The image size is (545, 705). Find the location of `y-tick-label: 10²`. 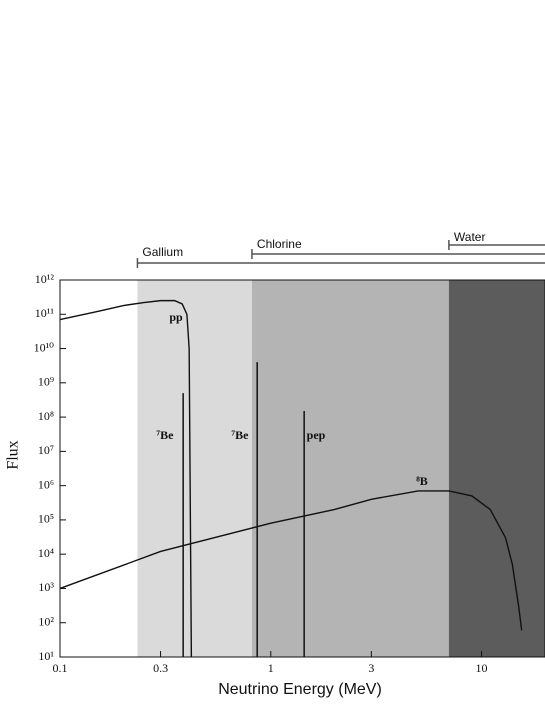

y-tick-label: 10² is located at coordinates (46, 621).